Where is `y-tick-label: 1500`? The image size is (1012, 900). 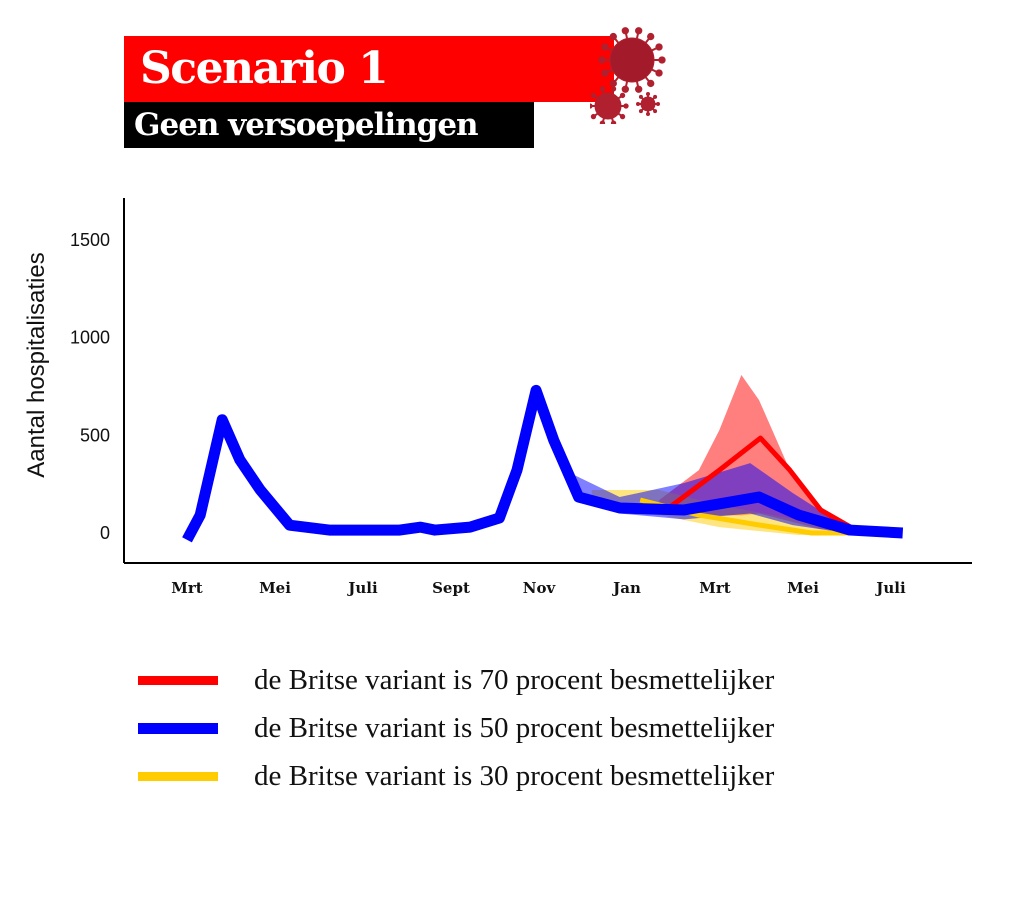 y-tick-label: 1500 is located at coordinates (90, 240).